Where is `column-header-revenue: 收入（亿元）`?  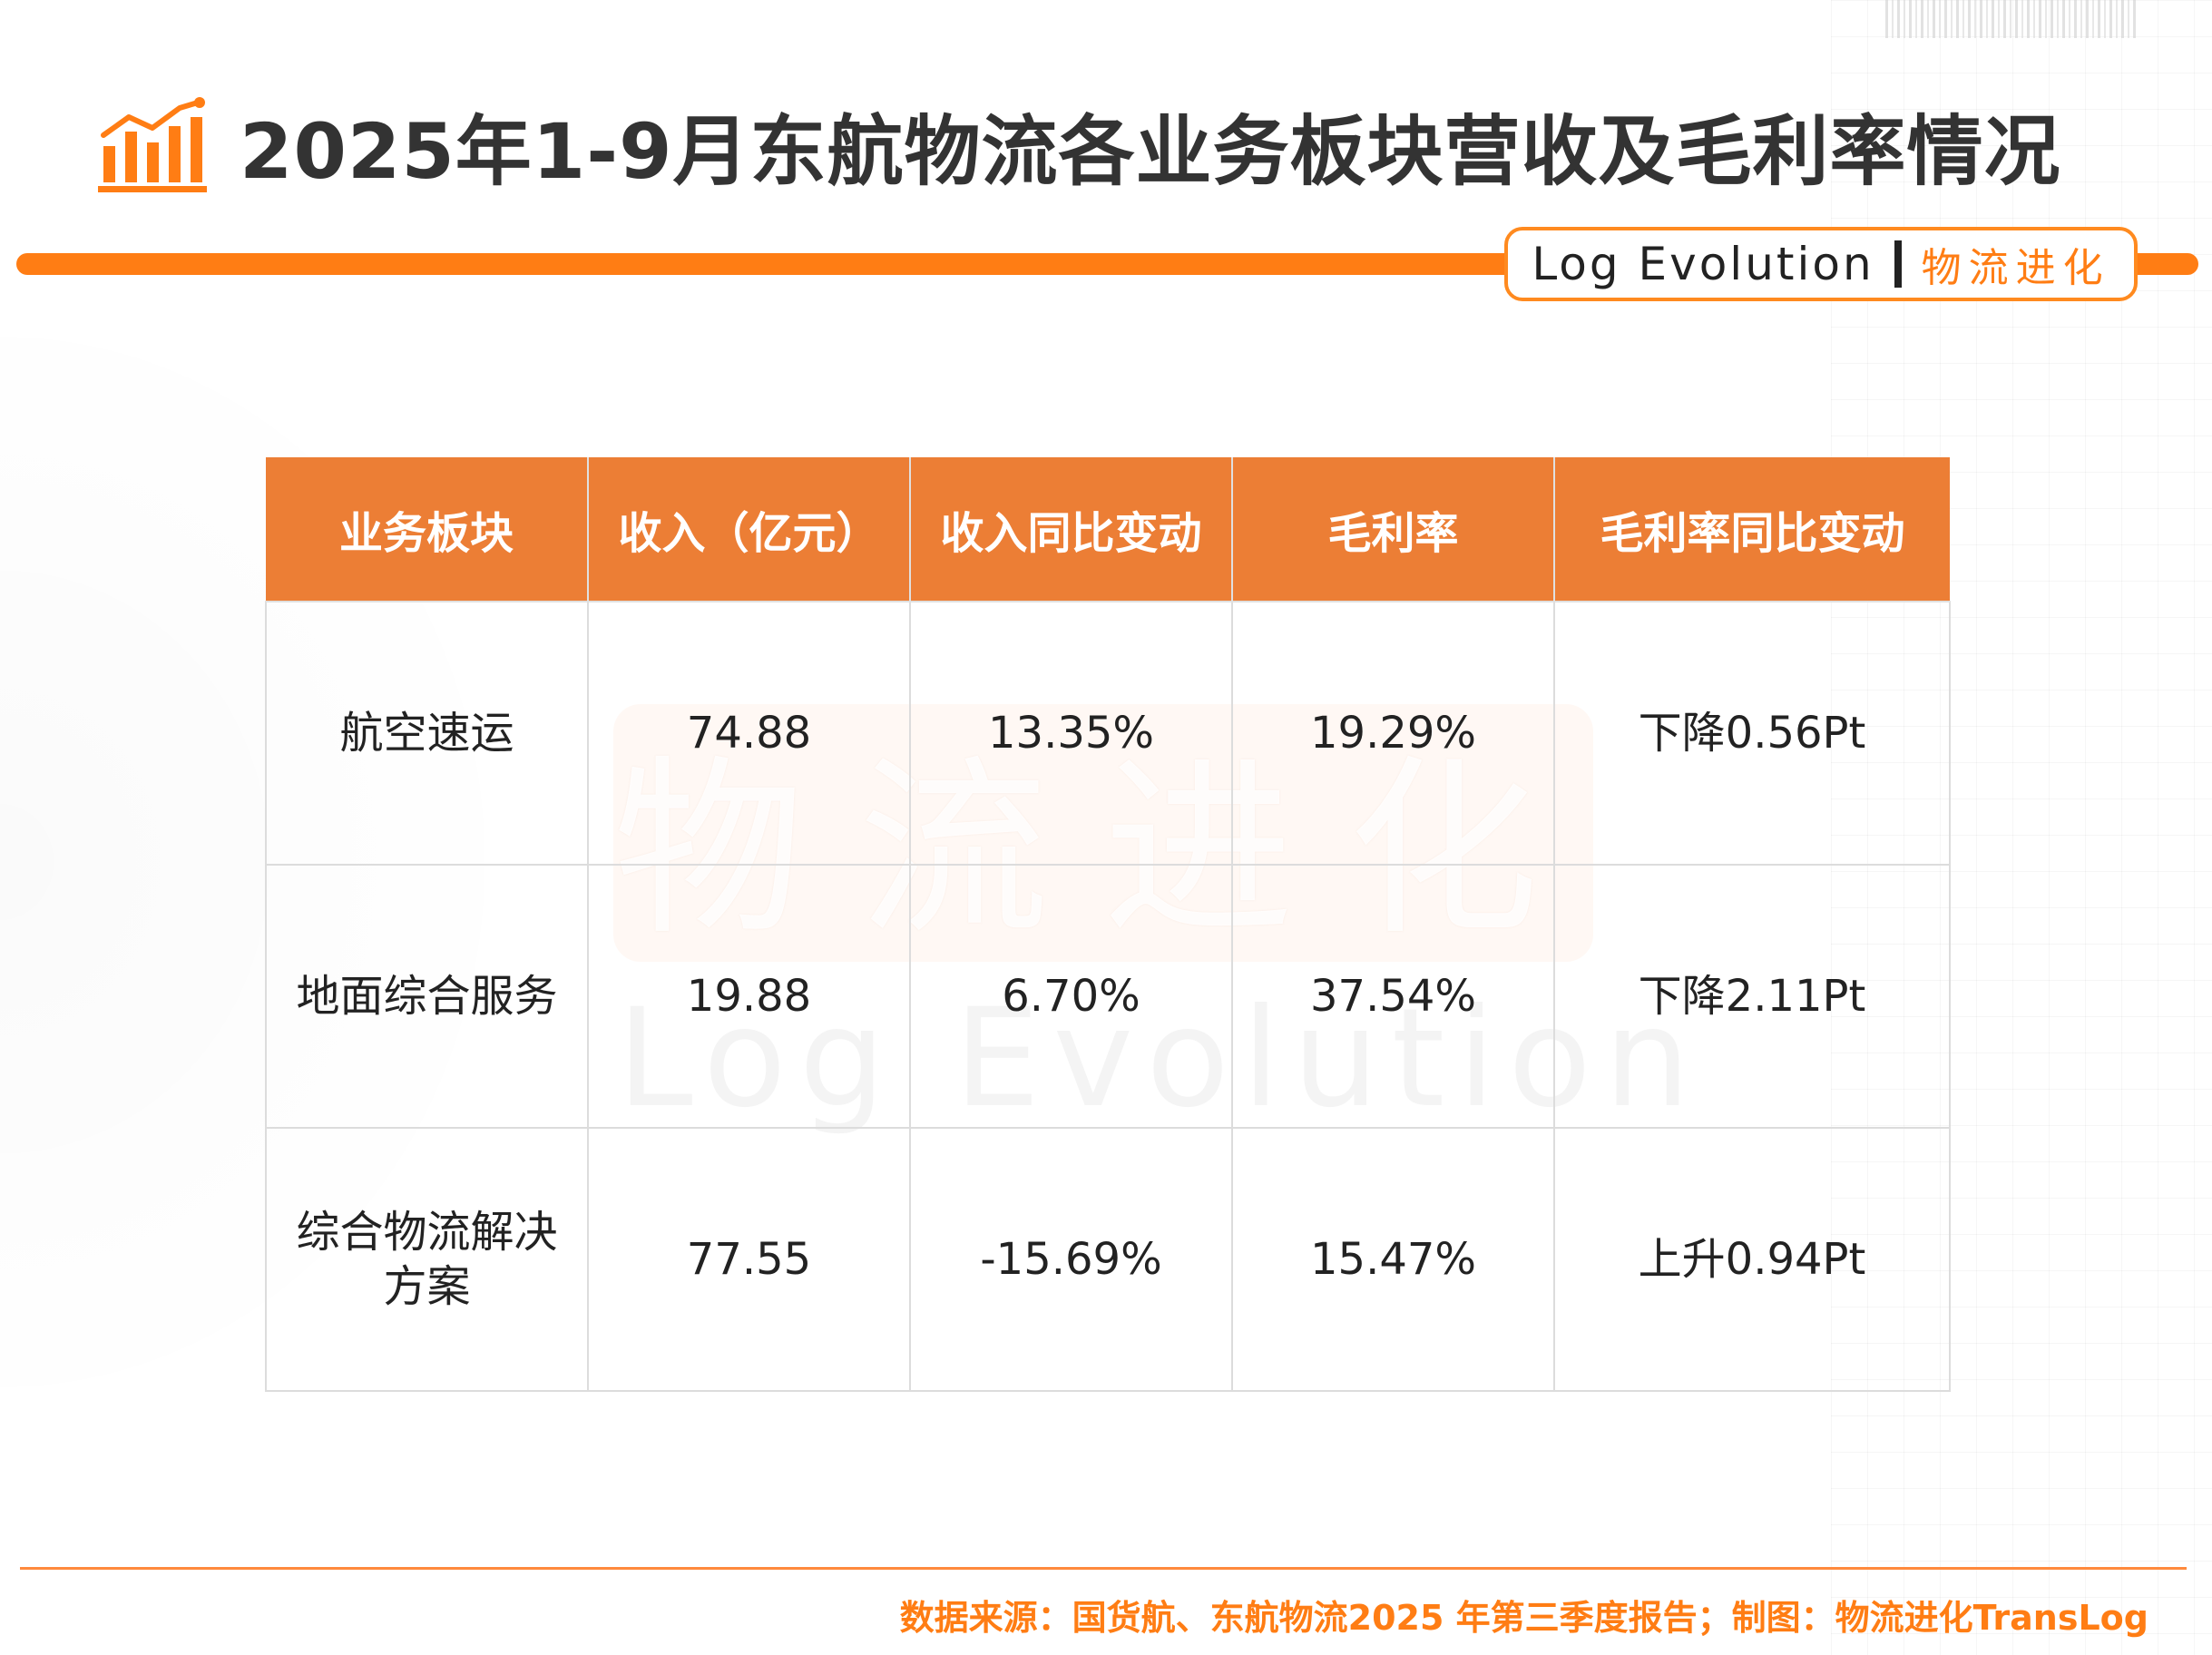
column-header-revenue: 收入（亿元） is located at coordinates (749, 529).